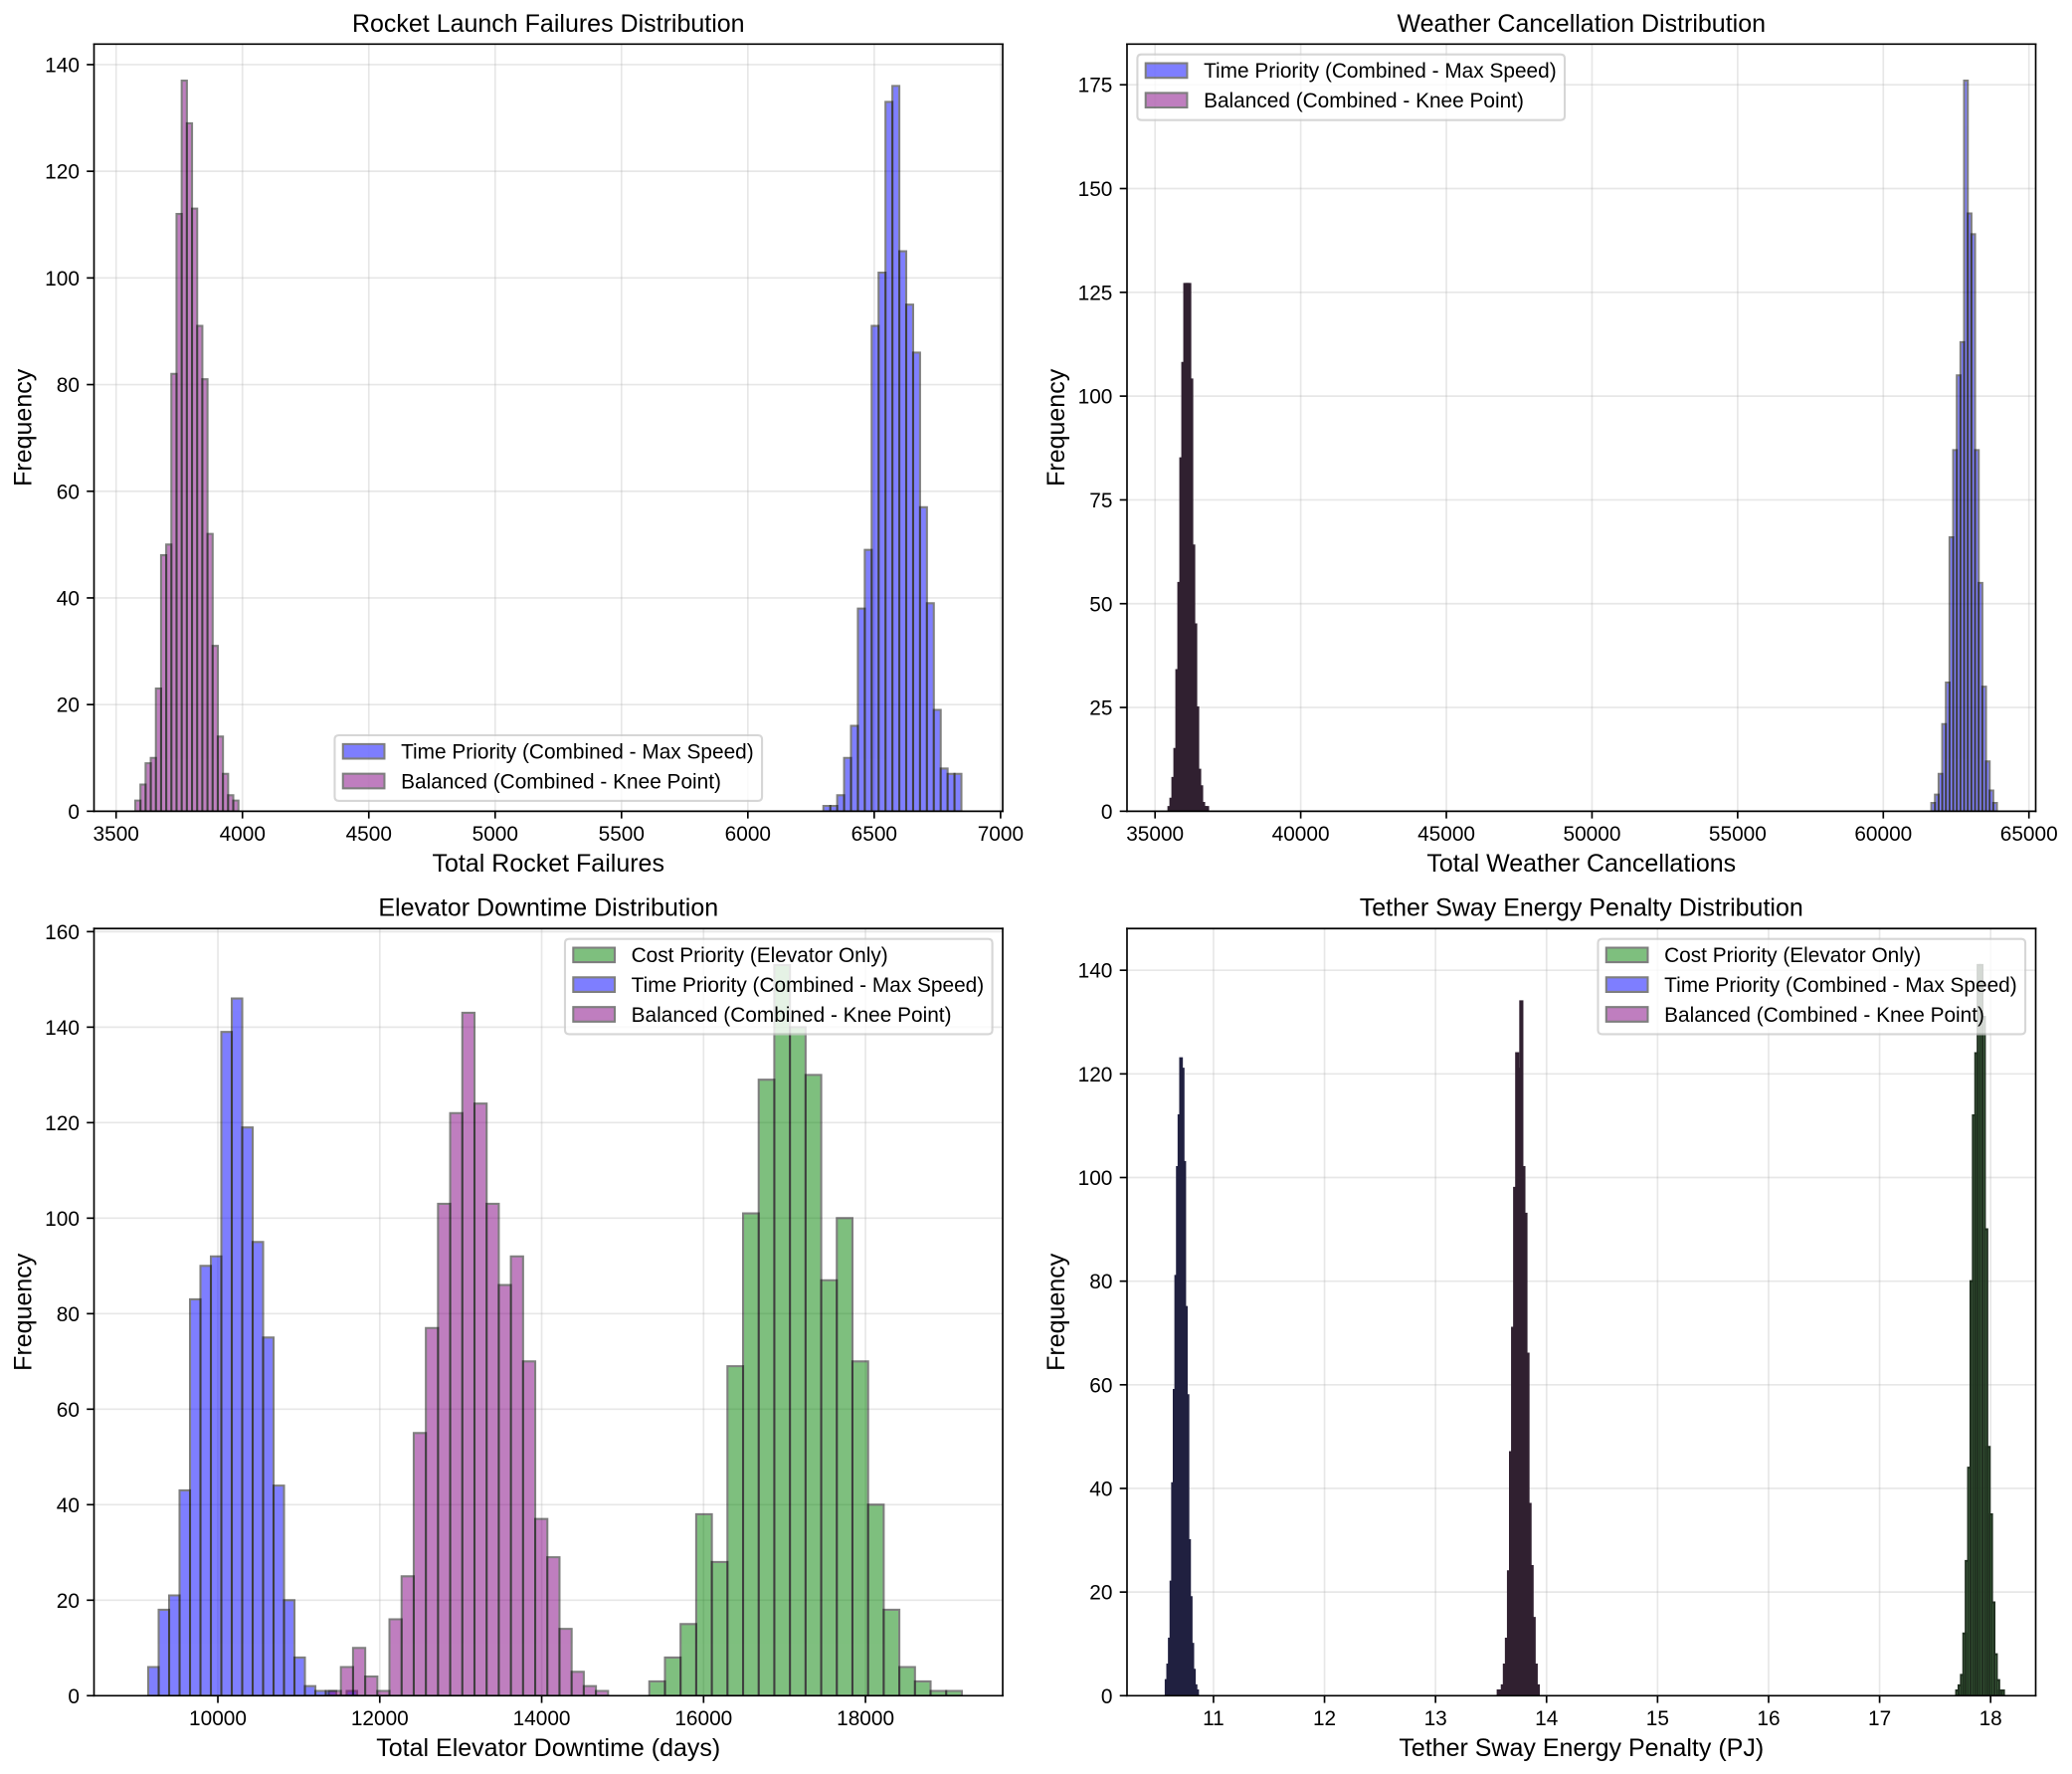 The width and height of the screenshot is (2072, 1774). What do you see at coordinates (116, 834) in the screenshot?
I see `svg-text: 3500` at bounding box center [116, 834].